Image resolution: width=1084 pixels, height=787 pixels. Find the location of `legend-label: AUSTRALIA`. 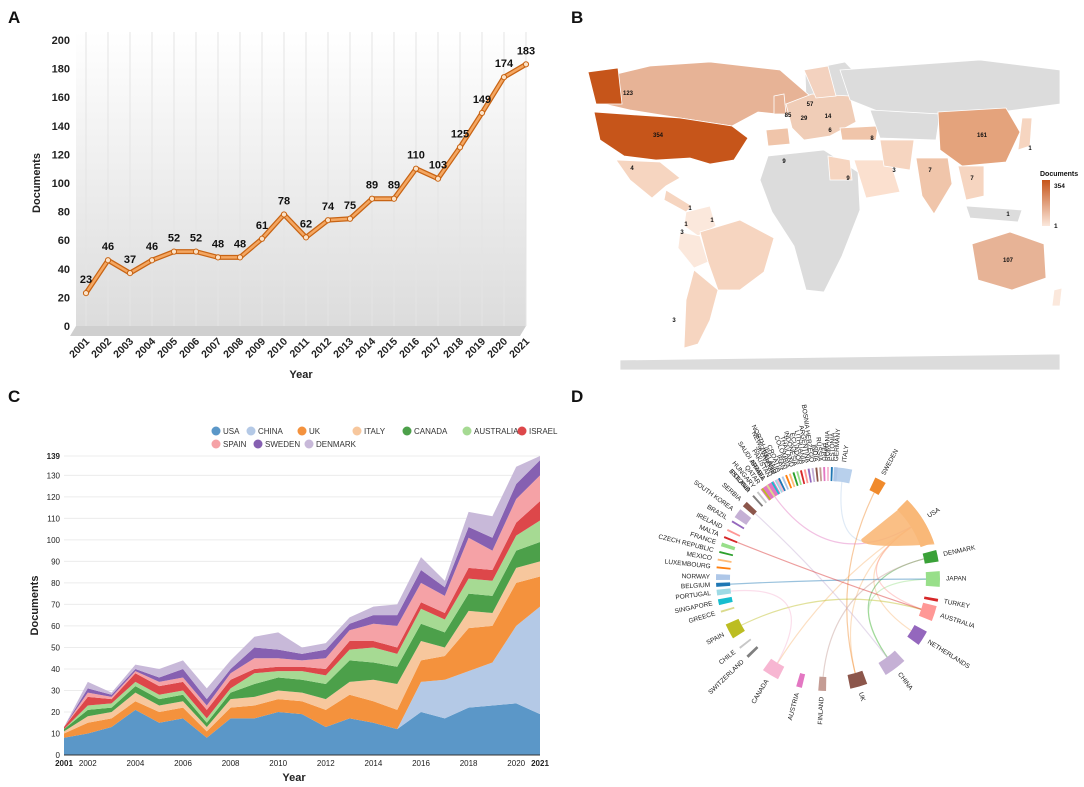

legend-label: AUSTRALIA is located at coordinates (496, 431).